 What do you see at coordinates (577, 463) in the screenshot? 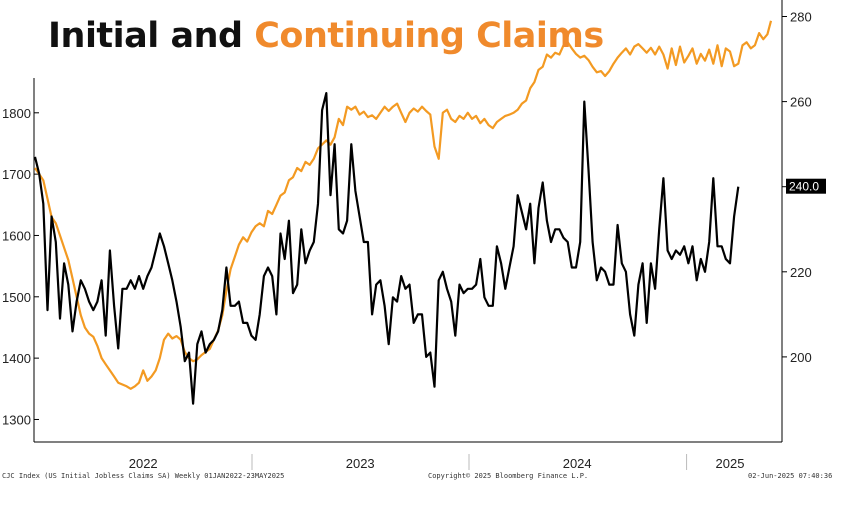
I see `year-label: 2024` at bounding box center [577, 463].